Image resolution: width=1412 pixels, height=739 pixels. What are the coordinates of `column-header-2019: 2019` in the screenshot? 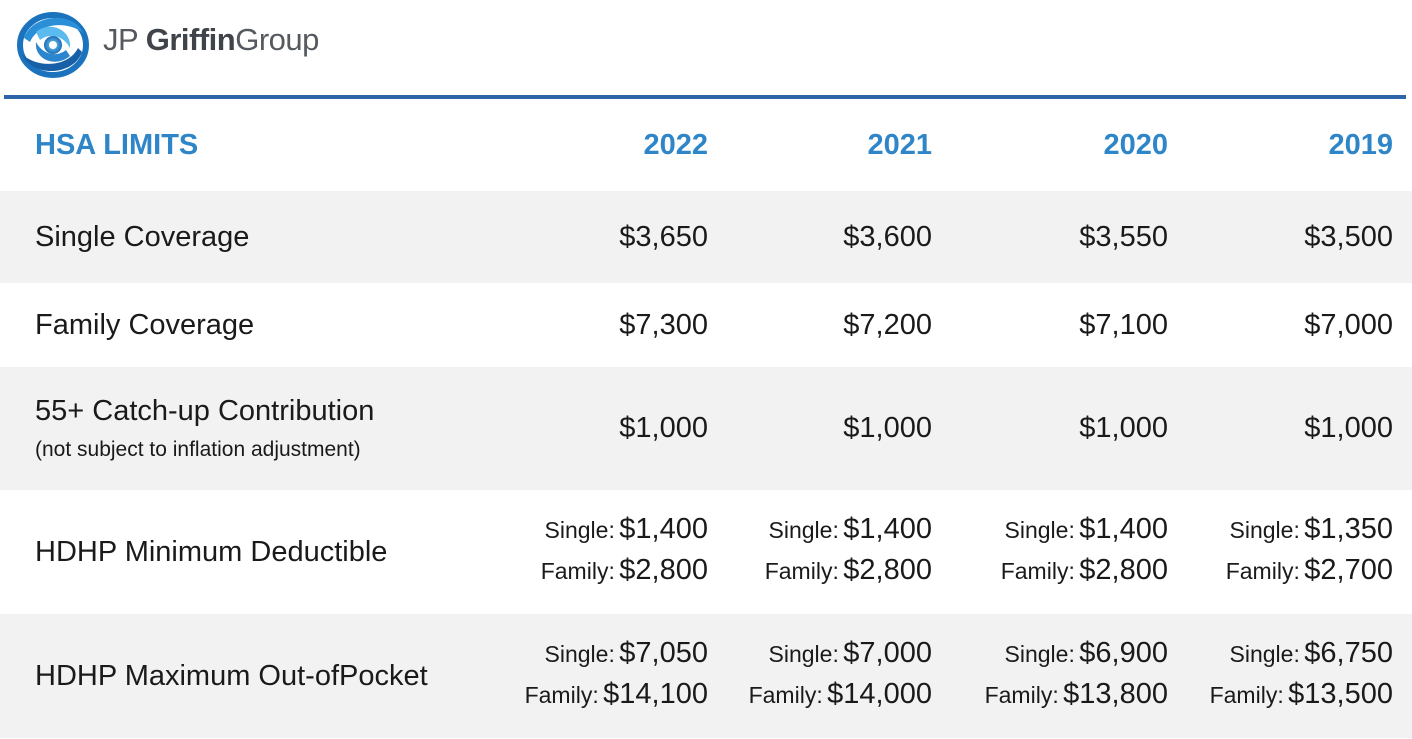 It's located at (1360, 144).